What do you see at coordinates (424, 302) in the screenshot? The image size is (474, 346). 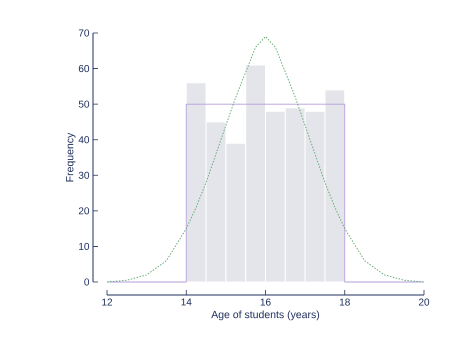 I see `x-tick-label: 20` at bounding box center [424, 302].